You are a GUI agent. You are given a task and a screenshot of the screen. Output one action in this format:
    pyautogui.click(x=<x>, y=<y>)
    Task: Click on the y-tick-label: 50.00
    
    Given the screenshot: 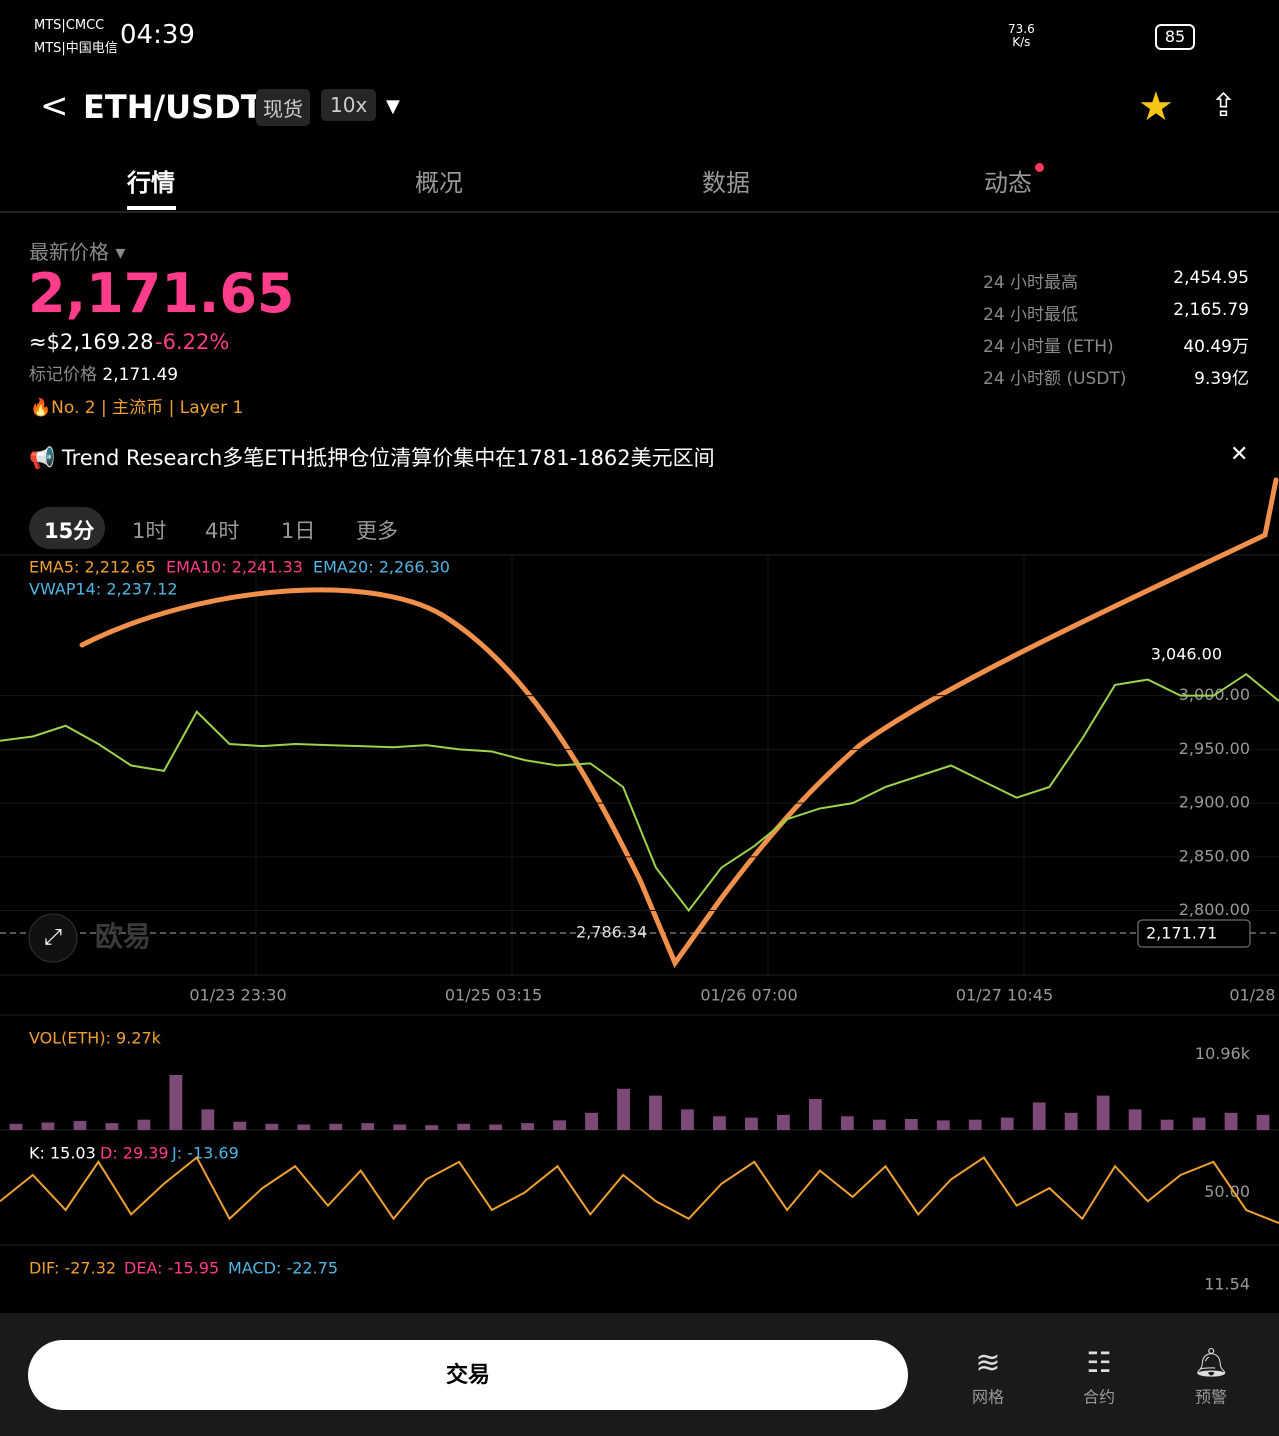 What is the action you would take?
    pyautogui.click(x=1227, y=1191)
    